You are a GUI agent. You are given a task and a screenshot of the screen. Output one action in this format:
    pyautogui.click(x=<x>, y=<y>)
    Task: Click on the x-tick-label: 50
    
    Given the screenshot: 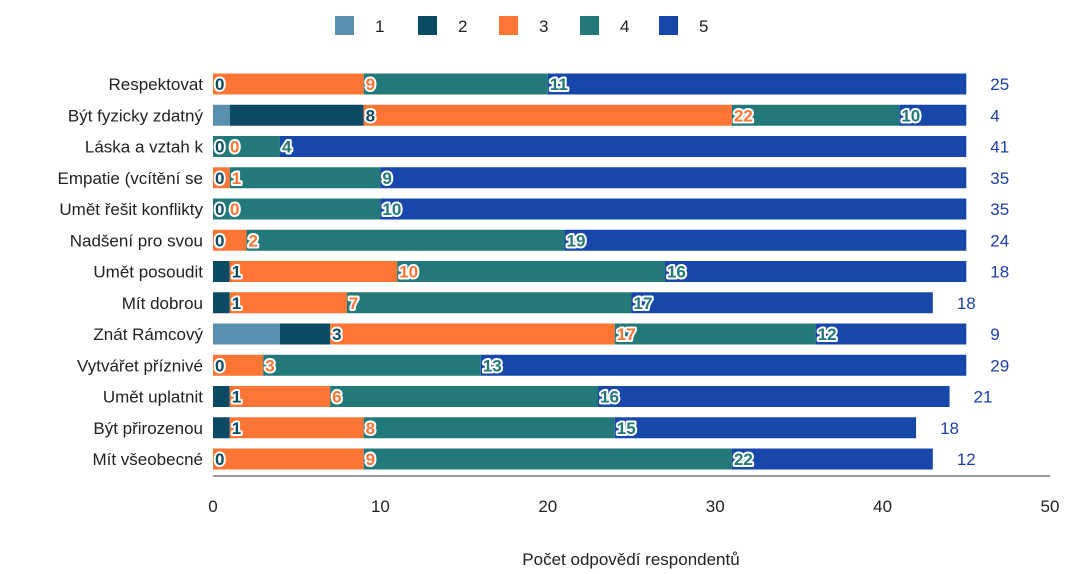 What is the action you would take?
    pyautogui.click(x=1050, y=506)
    